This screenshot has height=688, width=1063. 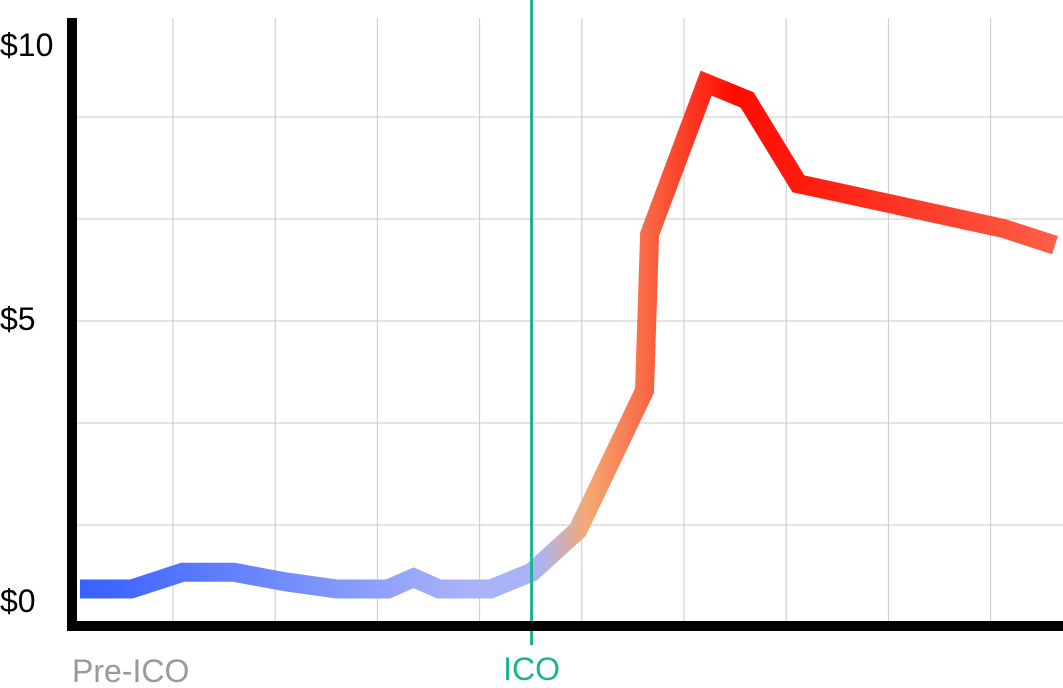 What do you see at coordinates (26, 45) in the screenshot?
I see `y-tick-label: $10` at bounding box center [26, 45].